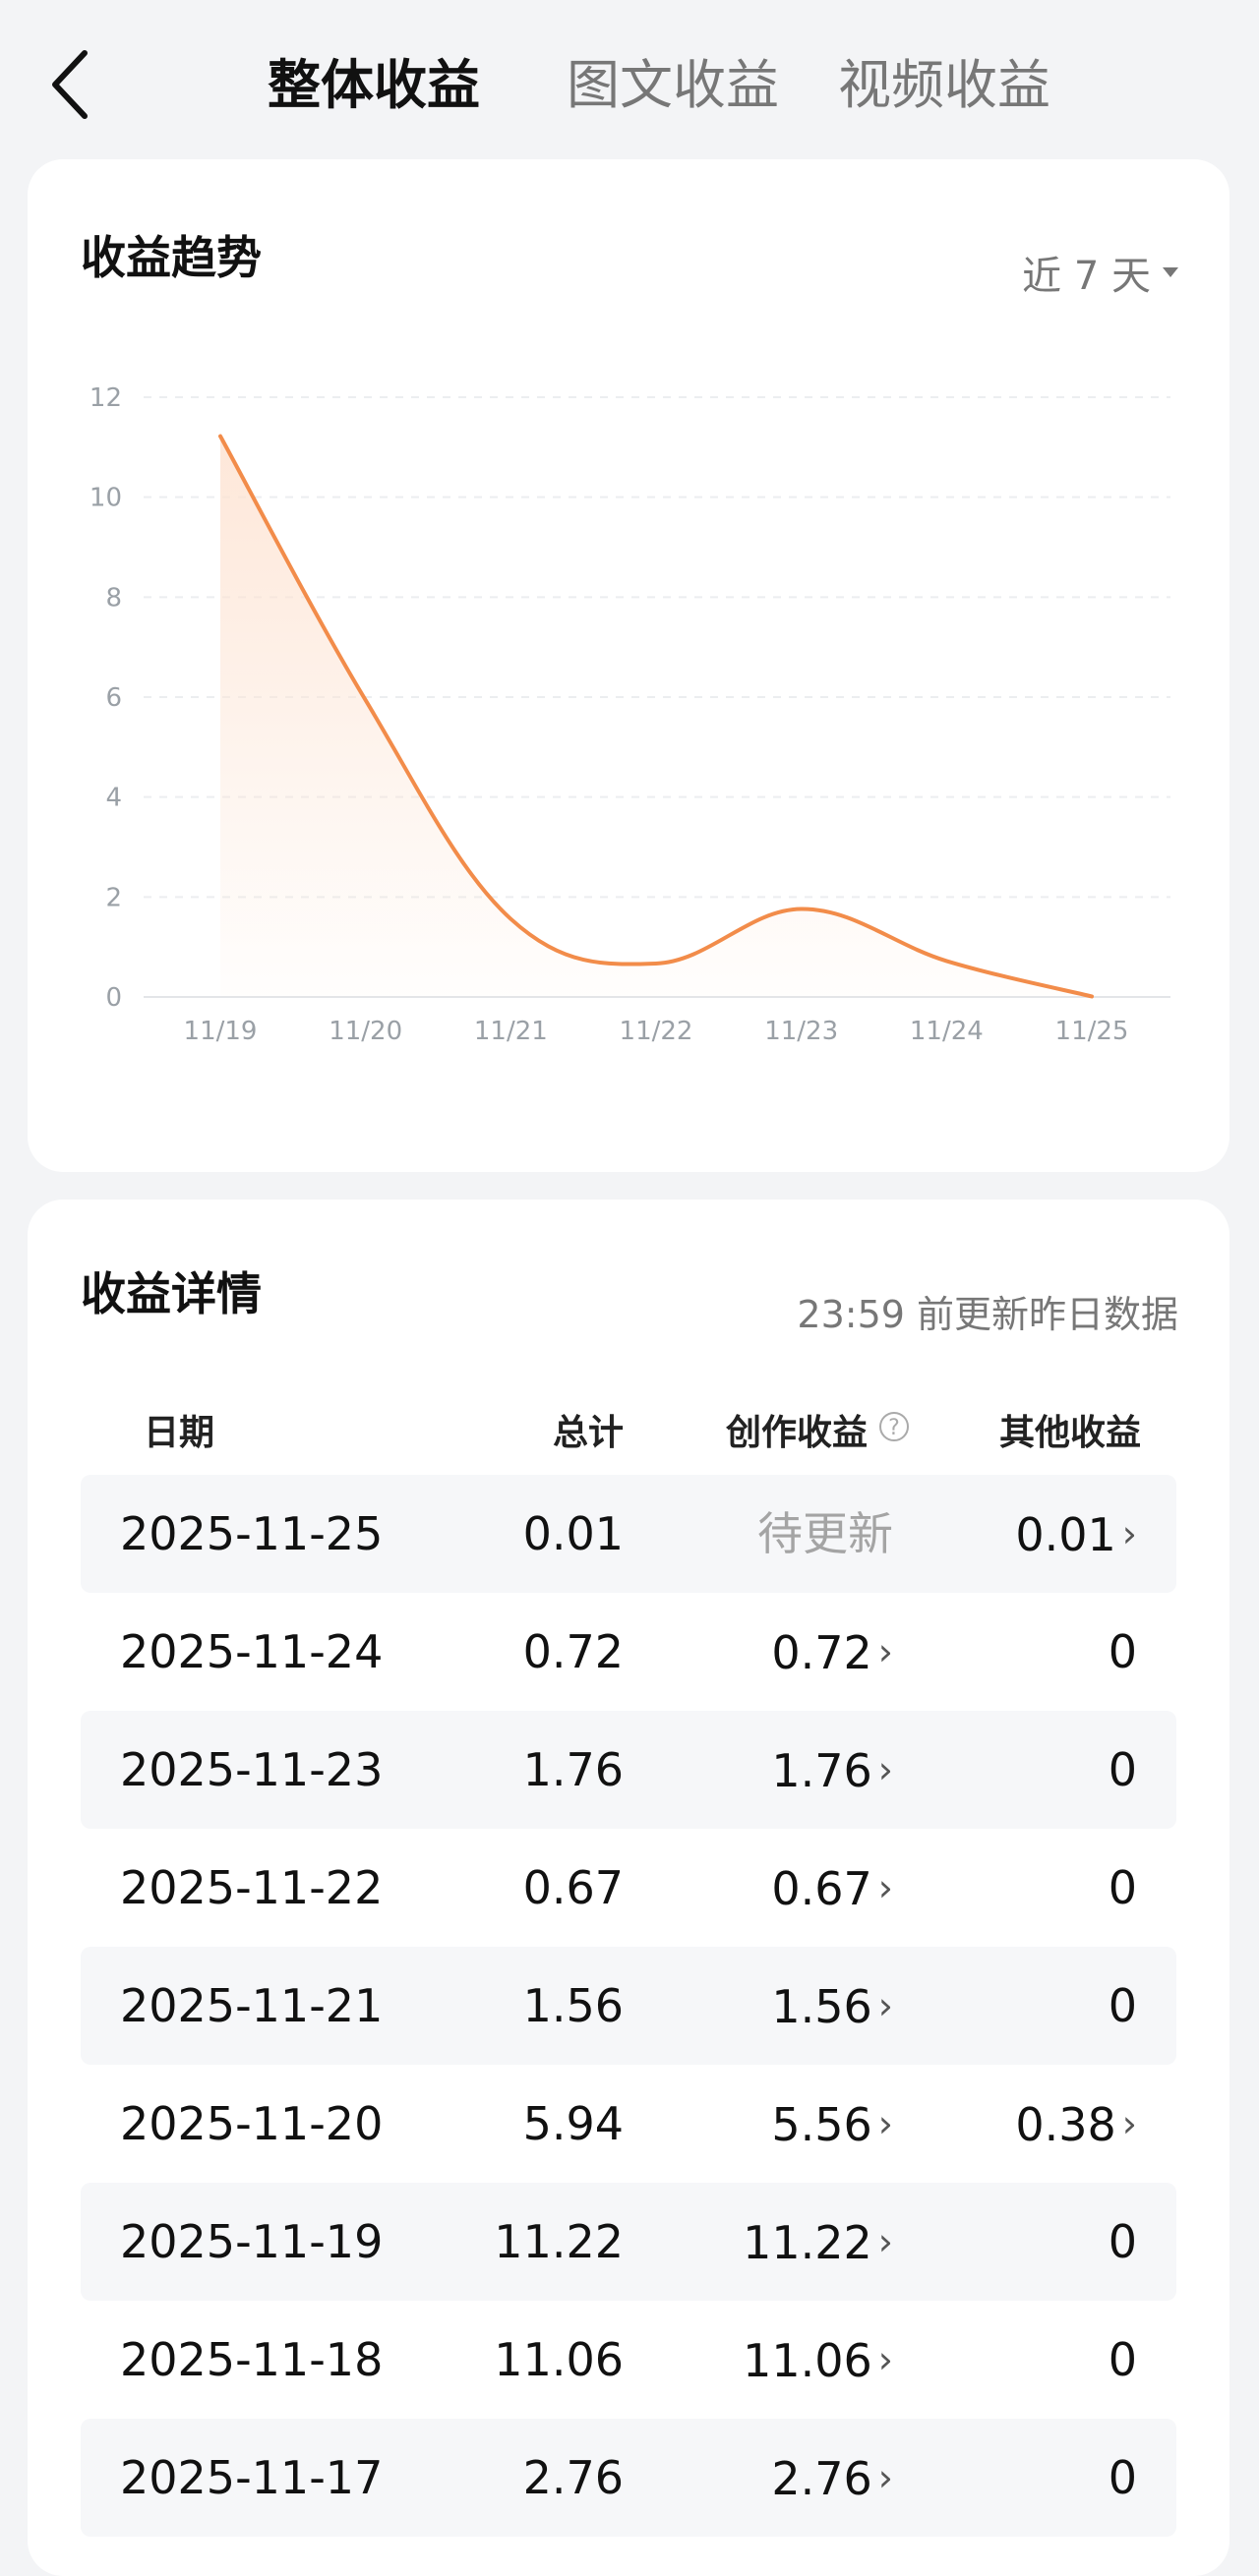 This screenshot has width=1259, height=2576. I want to click on row-creation-link: 5.56 ›, so click(832, 2124).